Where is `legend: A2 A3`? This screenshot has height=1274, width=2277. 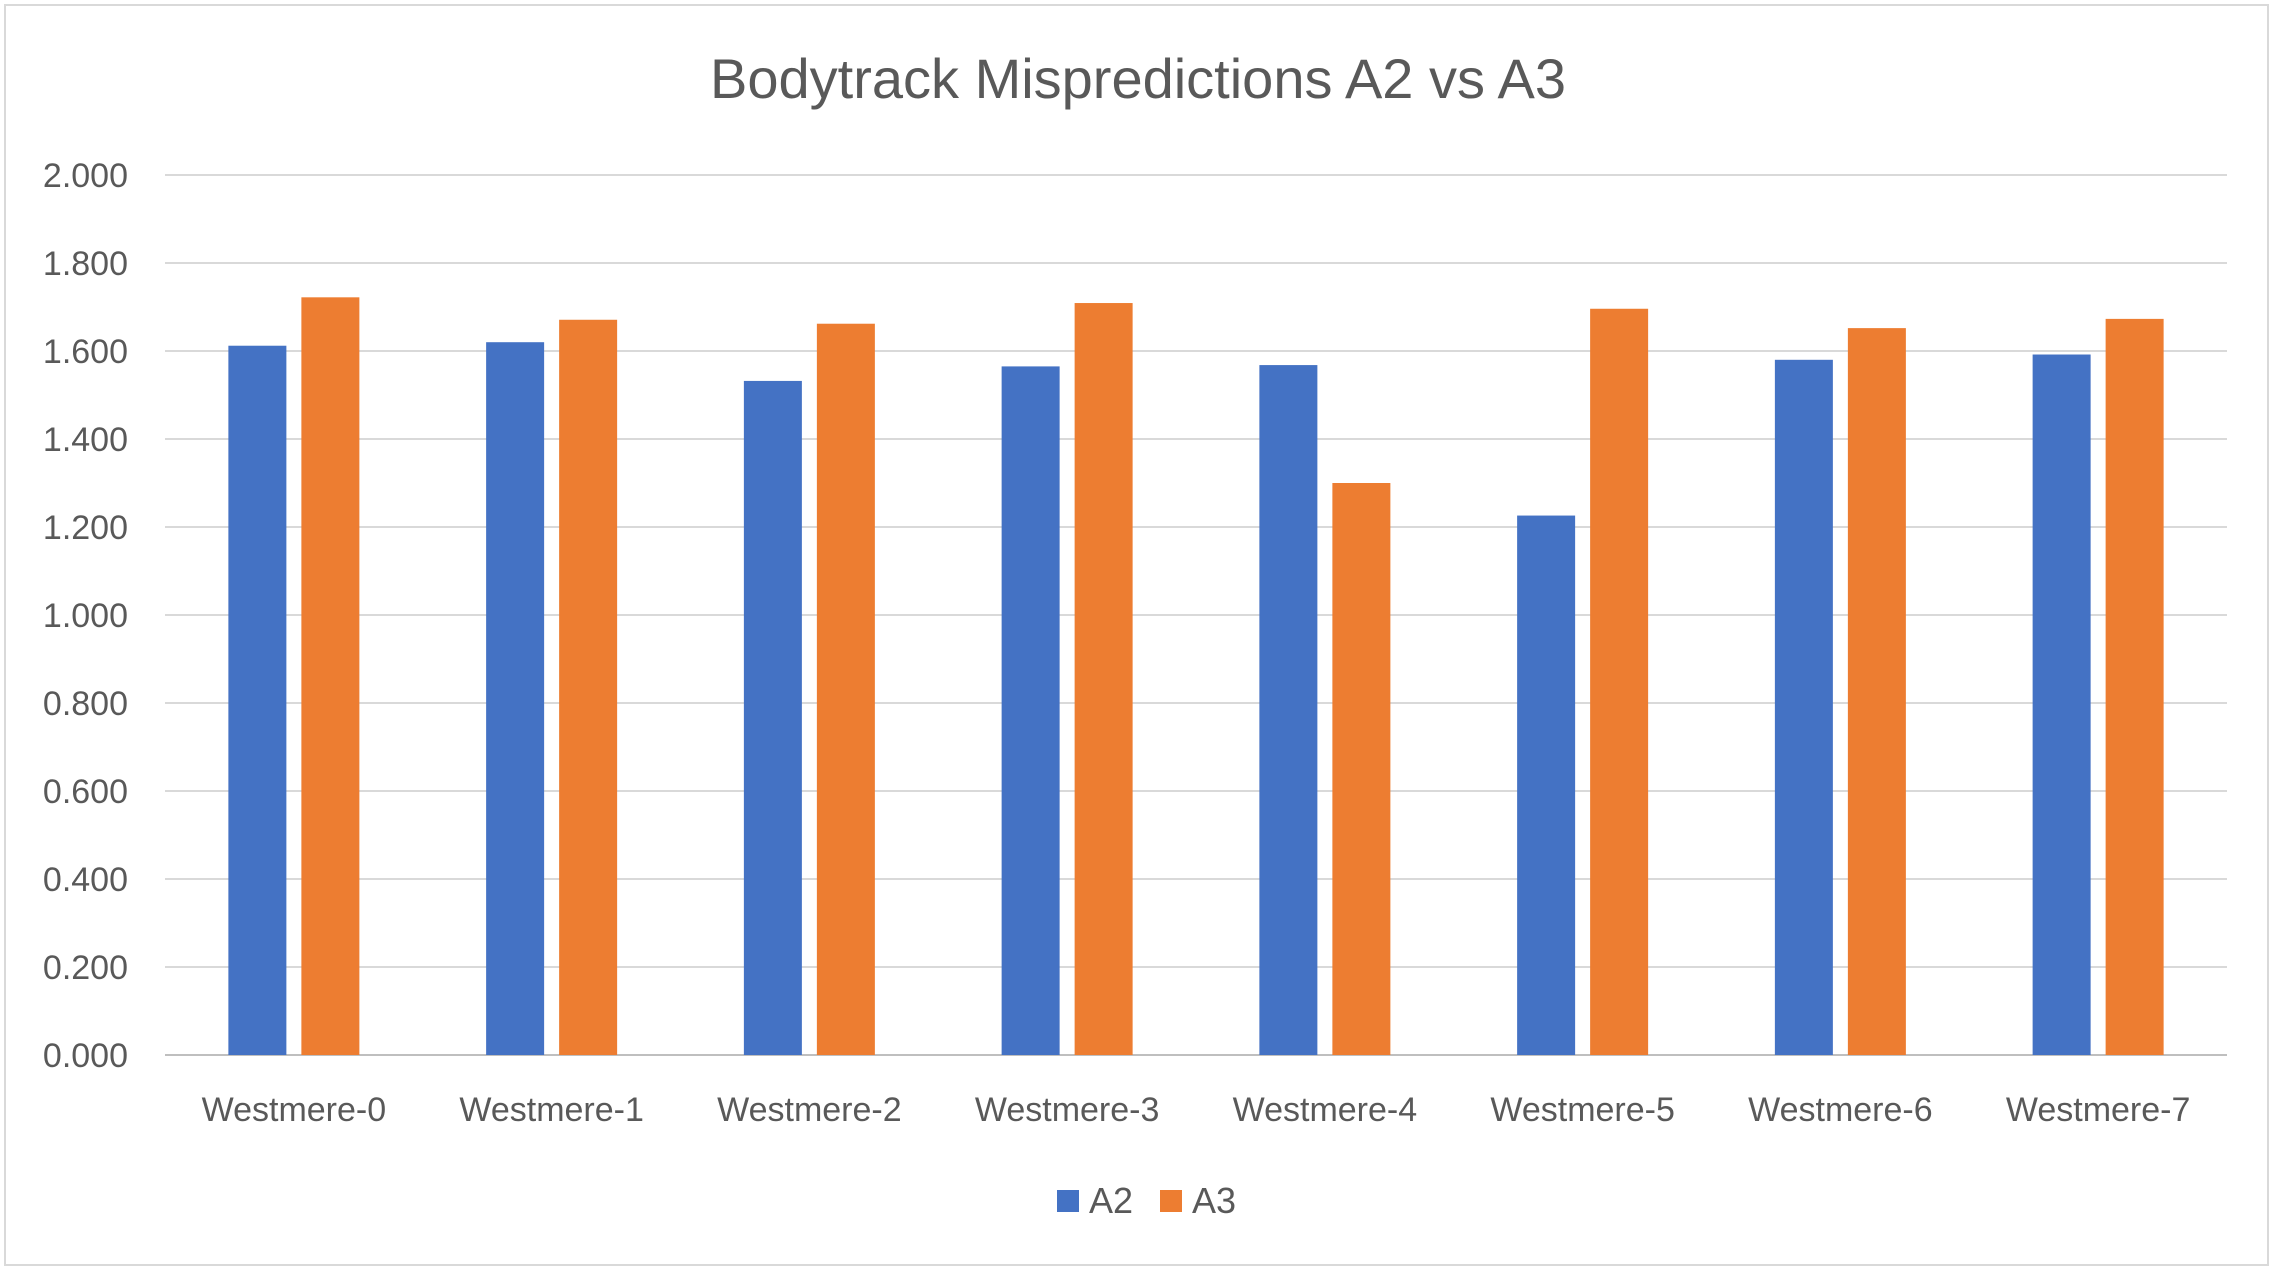
legend: A2 A3 is located at coordinates (1146, 1200).